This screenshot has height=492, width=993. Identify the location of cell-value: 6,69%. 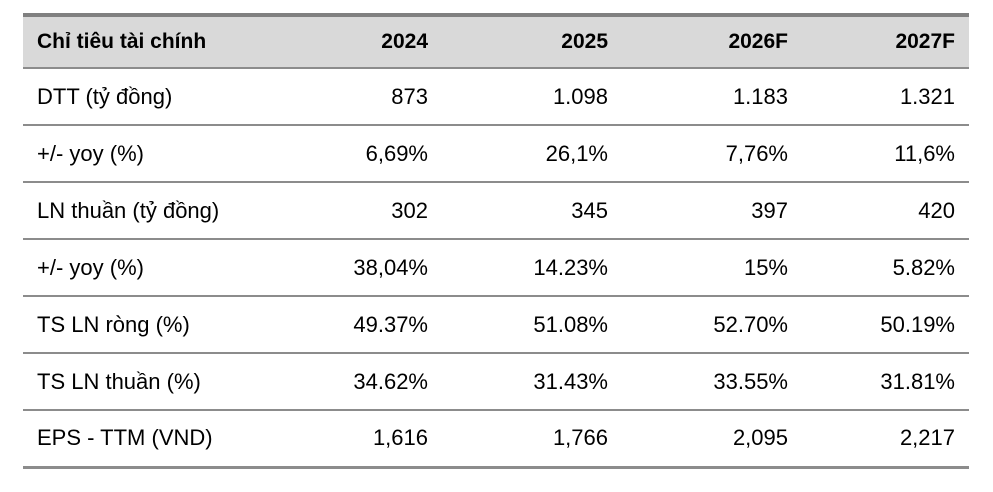
(363, 154).